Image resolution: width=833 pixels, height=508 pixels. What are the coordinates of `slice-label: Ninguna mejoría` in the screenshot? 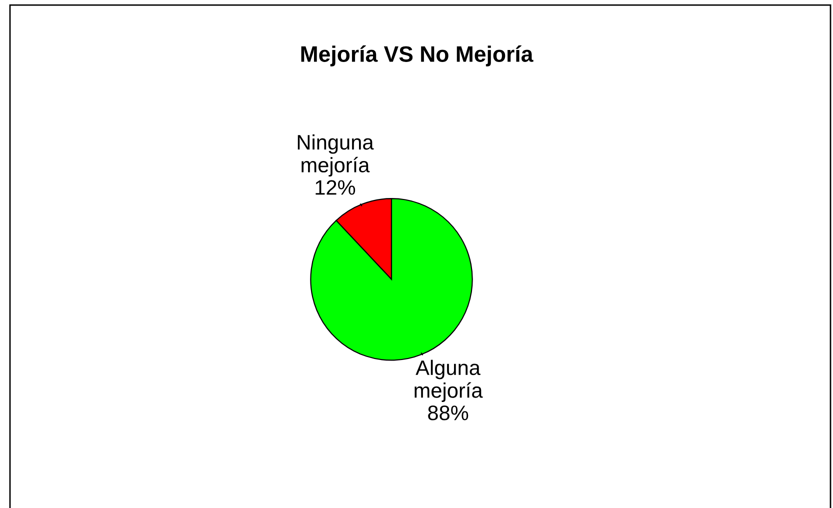 It's located at (336, 155).